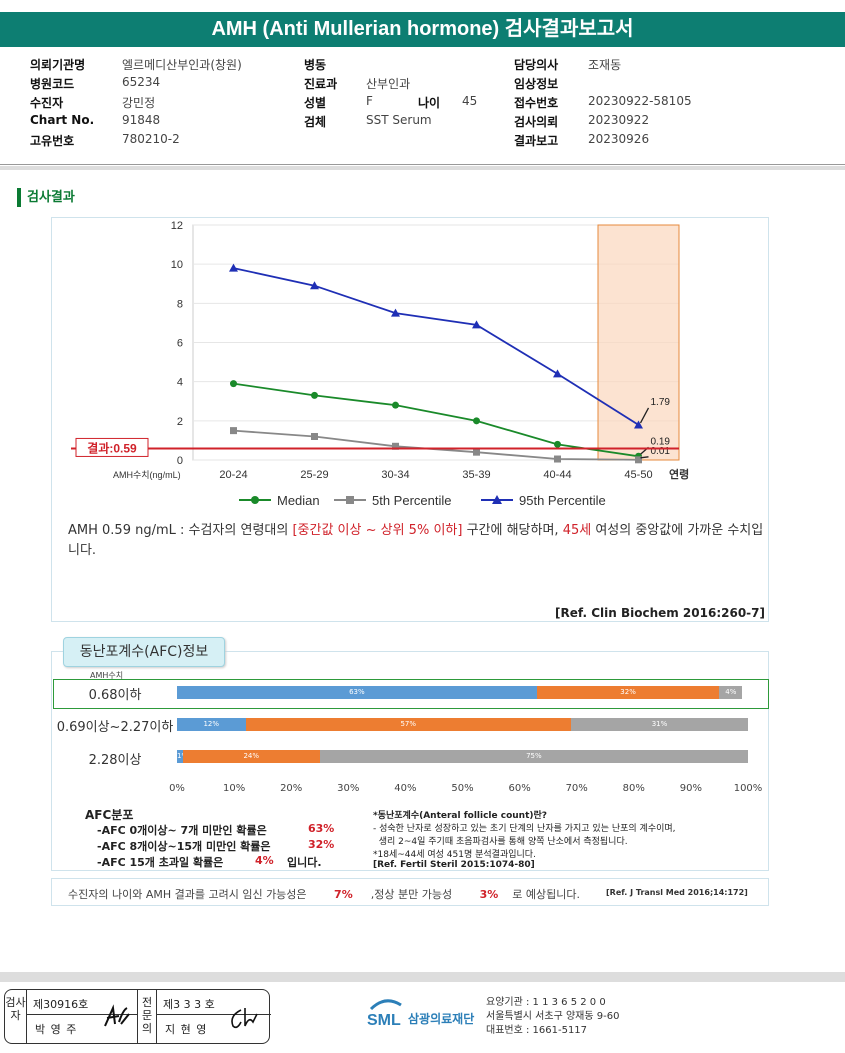 This screenshot has height=1053, width=845. What do you see at coordinates (115, 695) in the screenshot?
I see `afc-row-label: 0.68이하` at bounding box center [115, 695].